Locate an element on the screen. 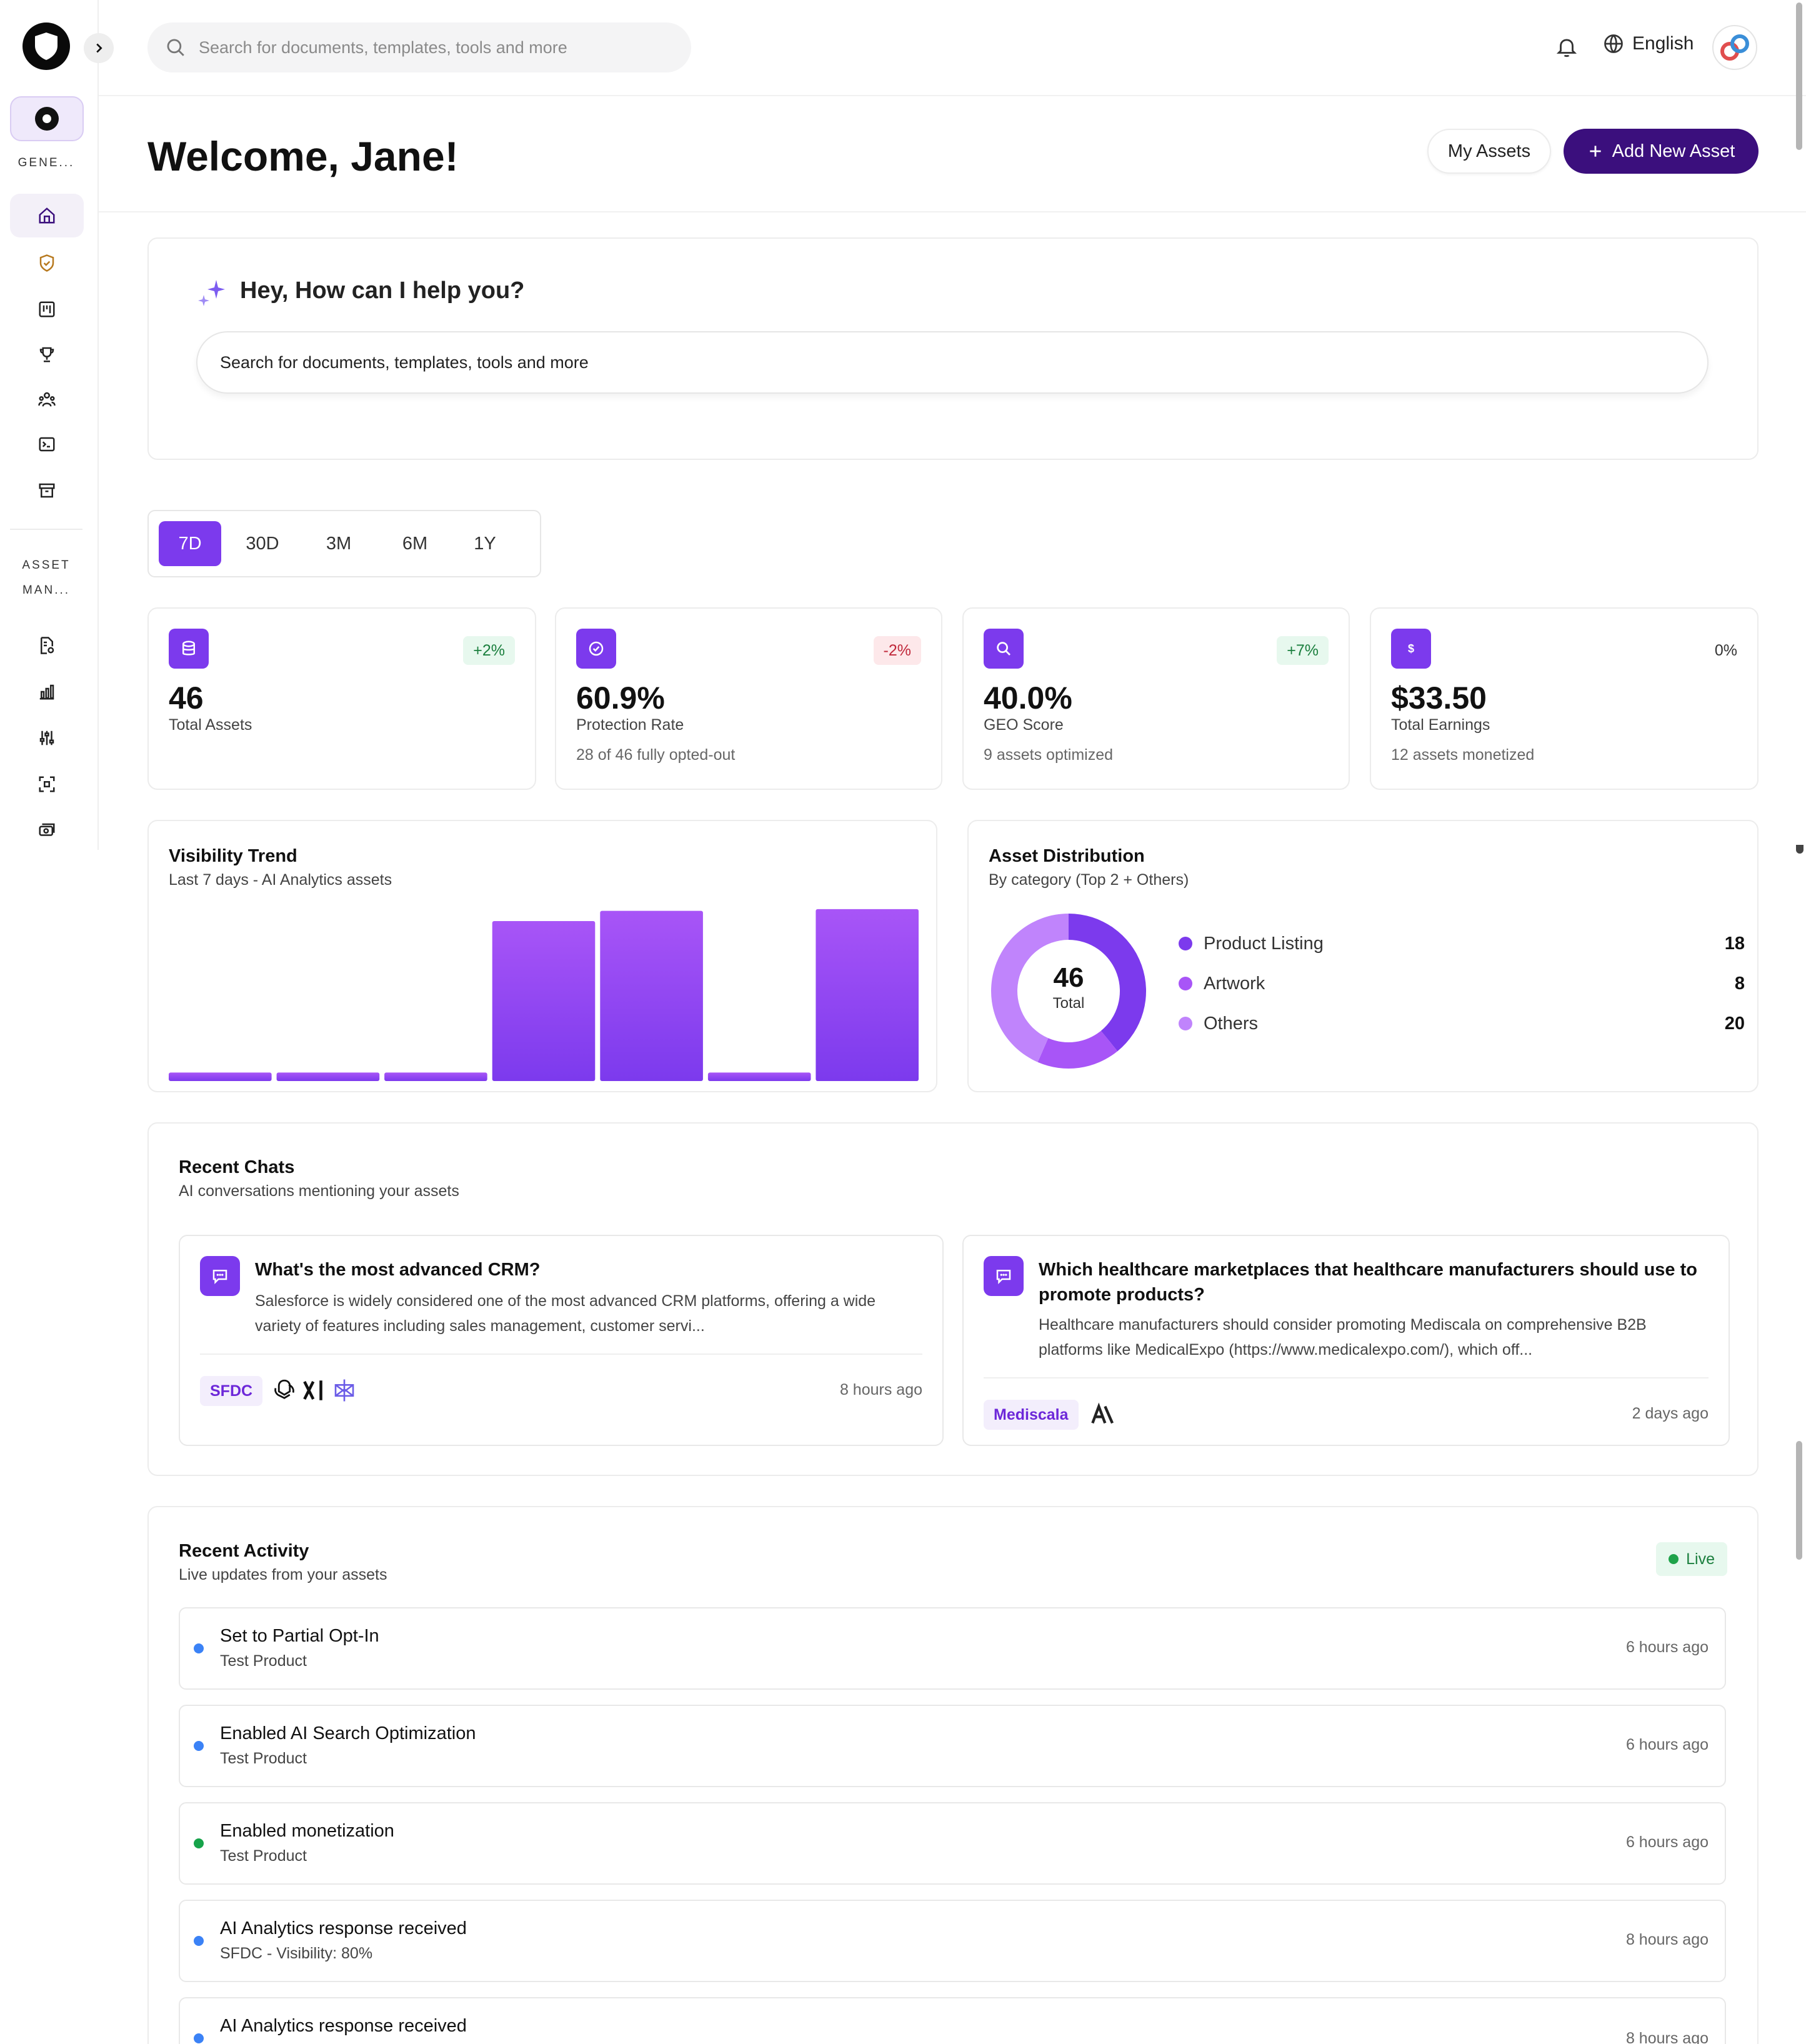 The width and height of the screenshot is (1806, 2044). live-dot-icon is located at coordinates (1674, 1559).